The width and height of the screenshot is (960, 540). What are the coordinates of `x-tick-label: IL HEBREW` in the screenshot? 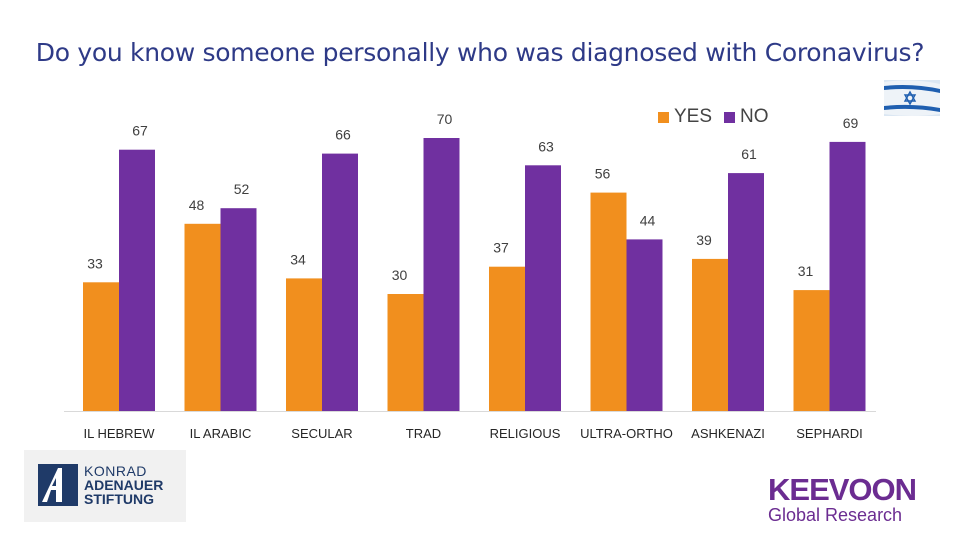 It's located at (119, 433).